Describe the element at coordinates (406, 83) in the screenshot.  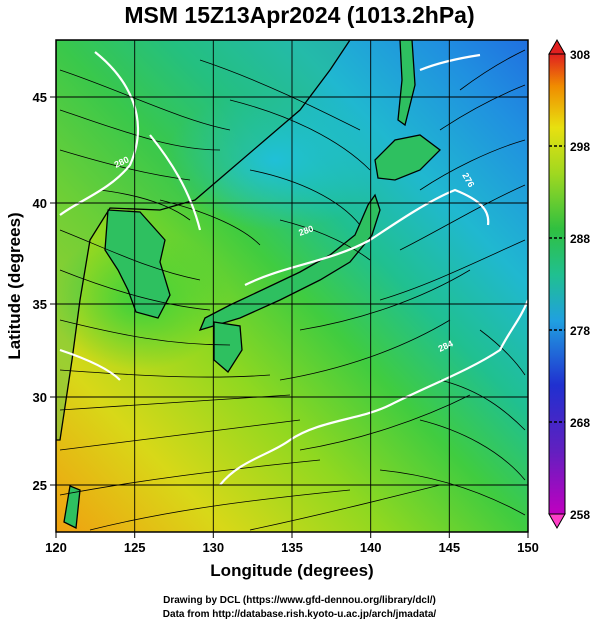
I see `sakhalin` at that location.